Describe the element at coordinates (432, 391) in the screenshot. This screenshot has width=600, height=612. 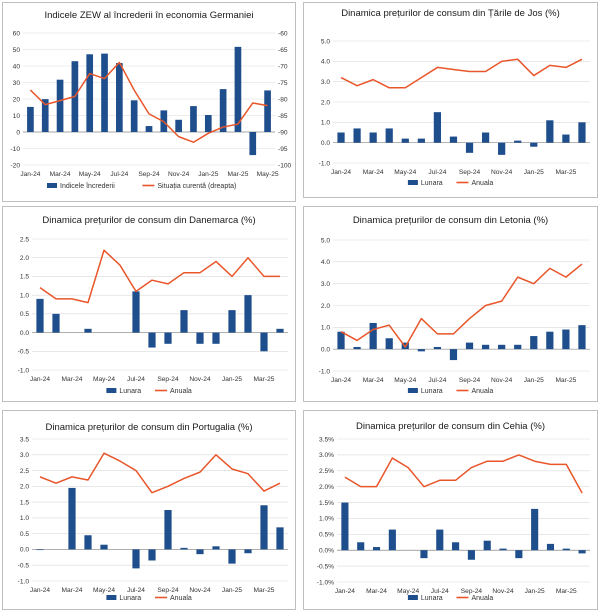
I see `chart3-legend-bar-label: Lunara` at that location.